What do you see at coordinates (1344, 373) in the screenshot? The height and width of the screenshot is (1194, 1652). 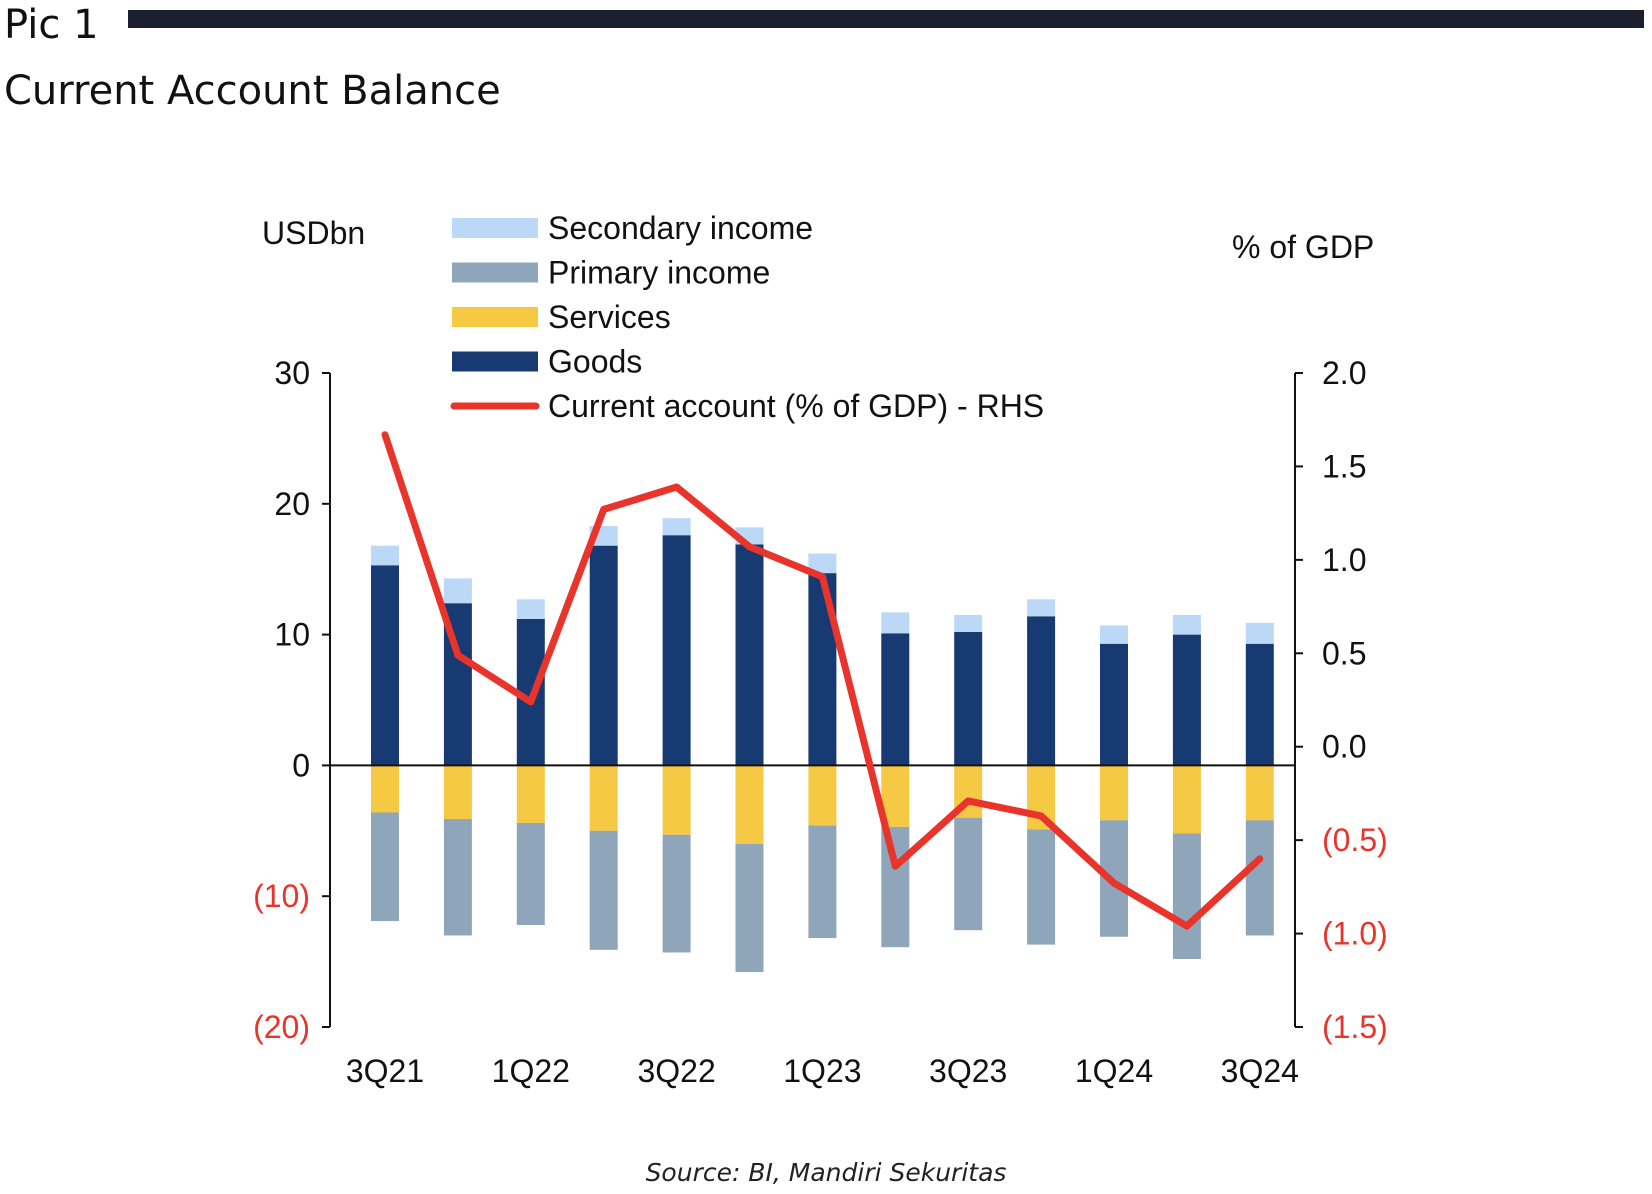 I see `right-tick-label: 2.0` at bounding box center [1344, 373].